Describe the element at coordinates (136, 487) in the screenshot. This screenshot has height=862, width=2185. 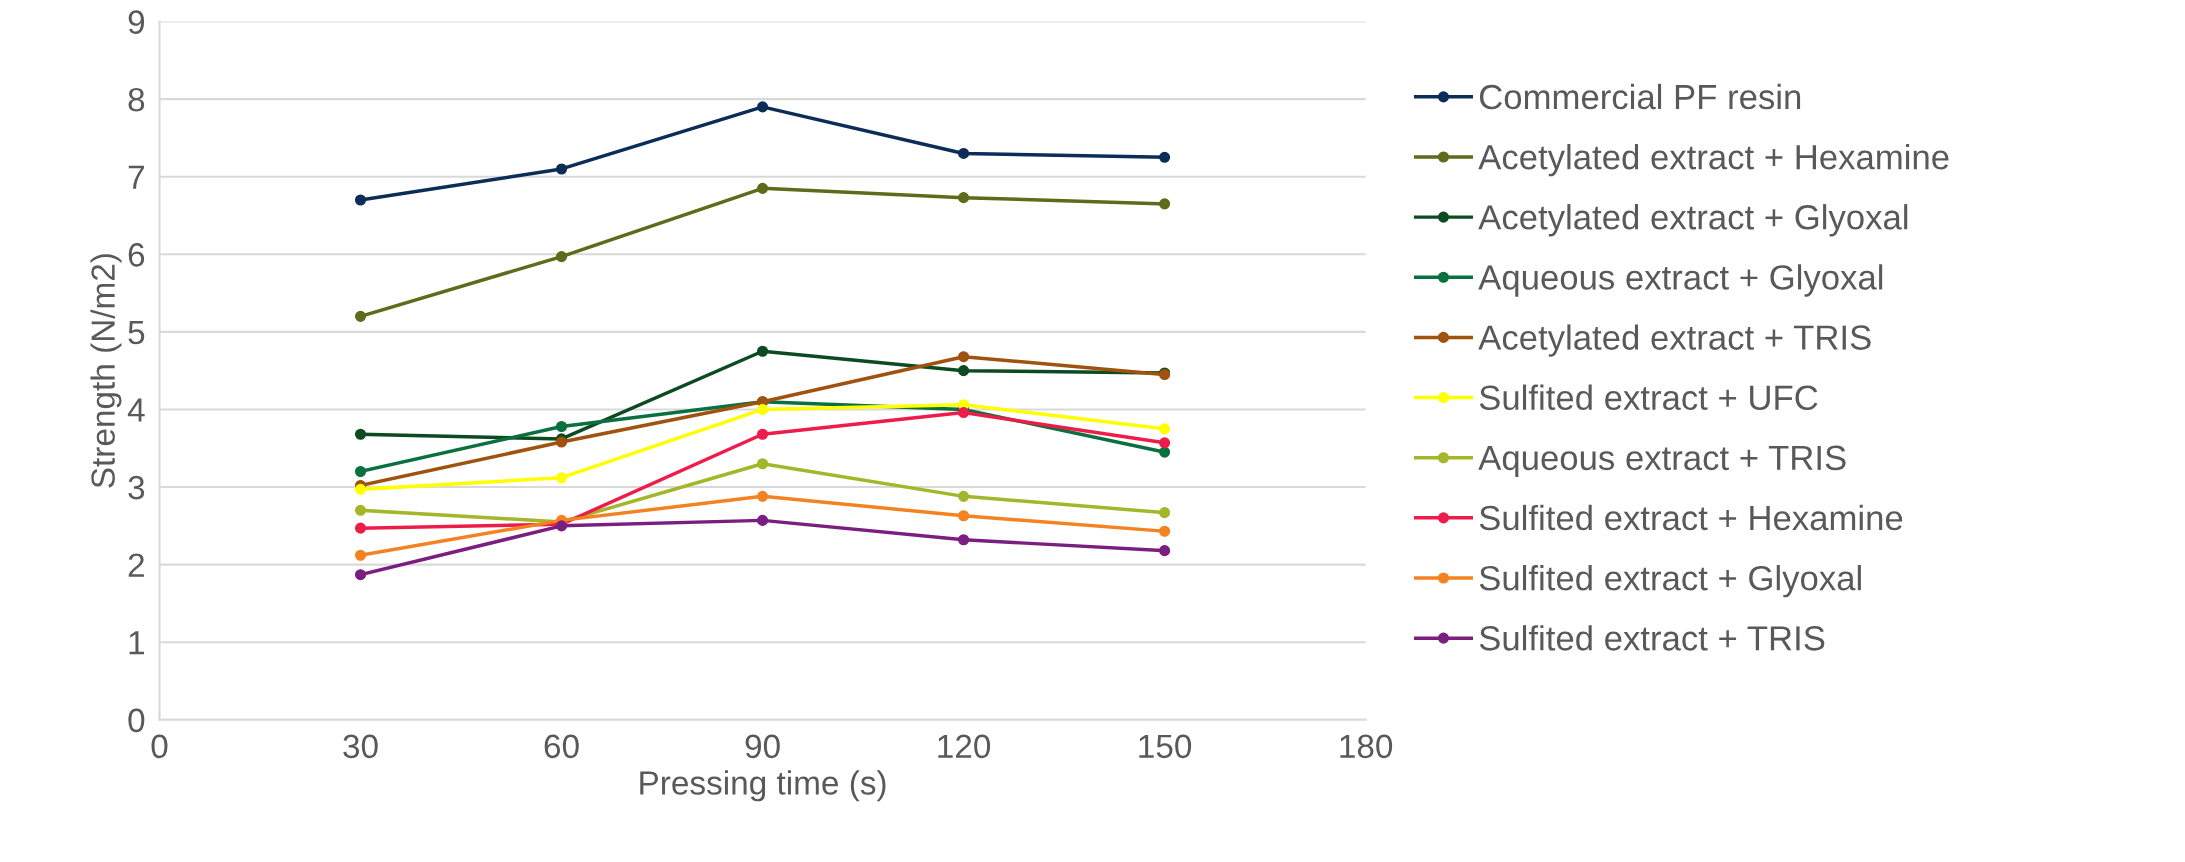
I see `y-tick-label: 3` at that location.